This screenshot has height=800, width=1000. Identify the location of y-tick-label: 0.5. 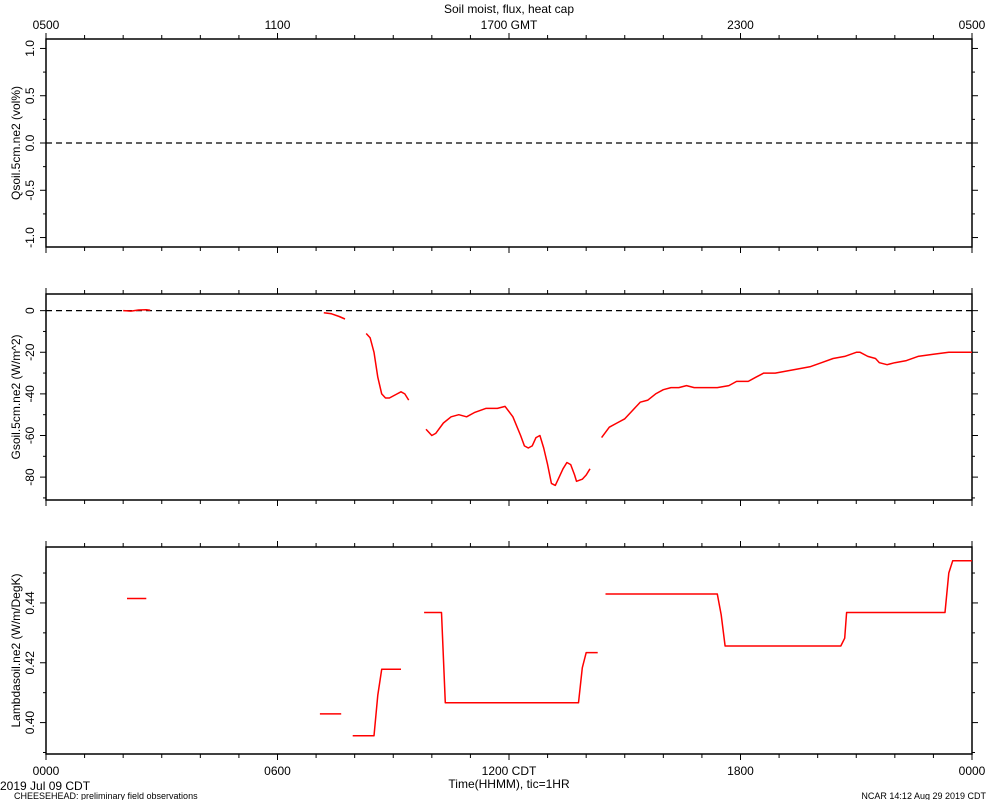
(30, 95).